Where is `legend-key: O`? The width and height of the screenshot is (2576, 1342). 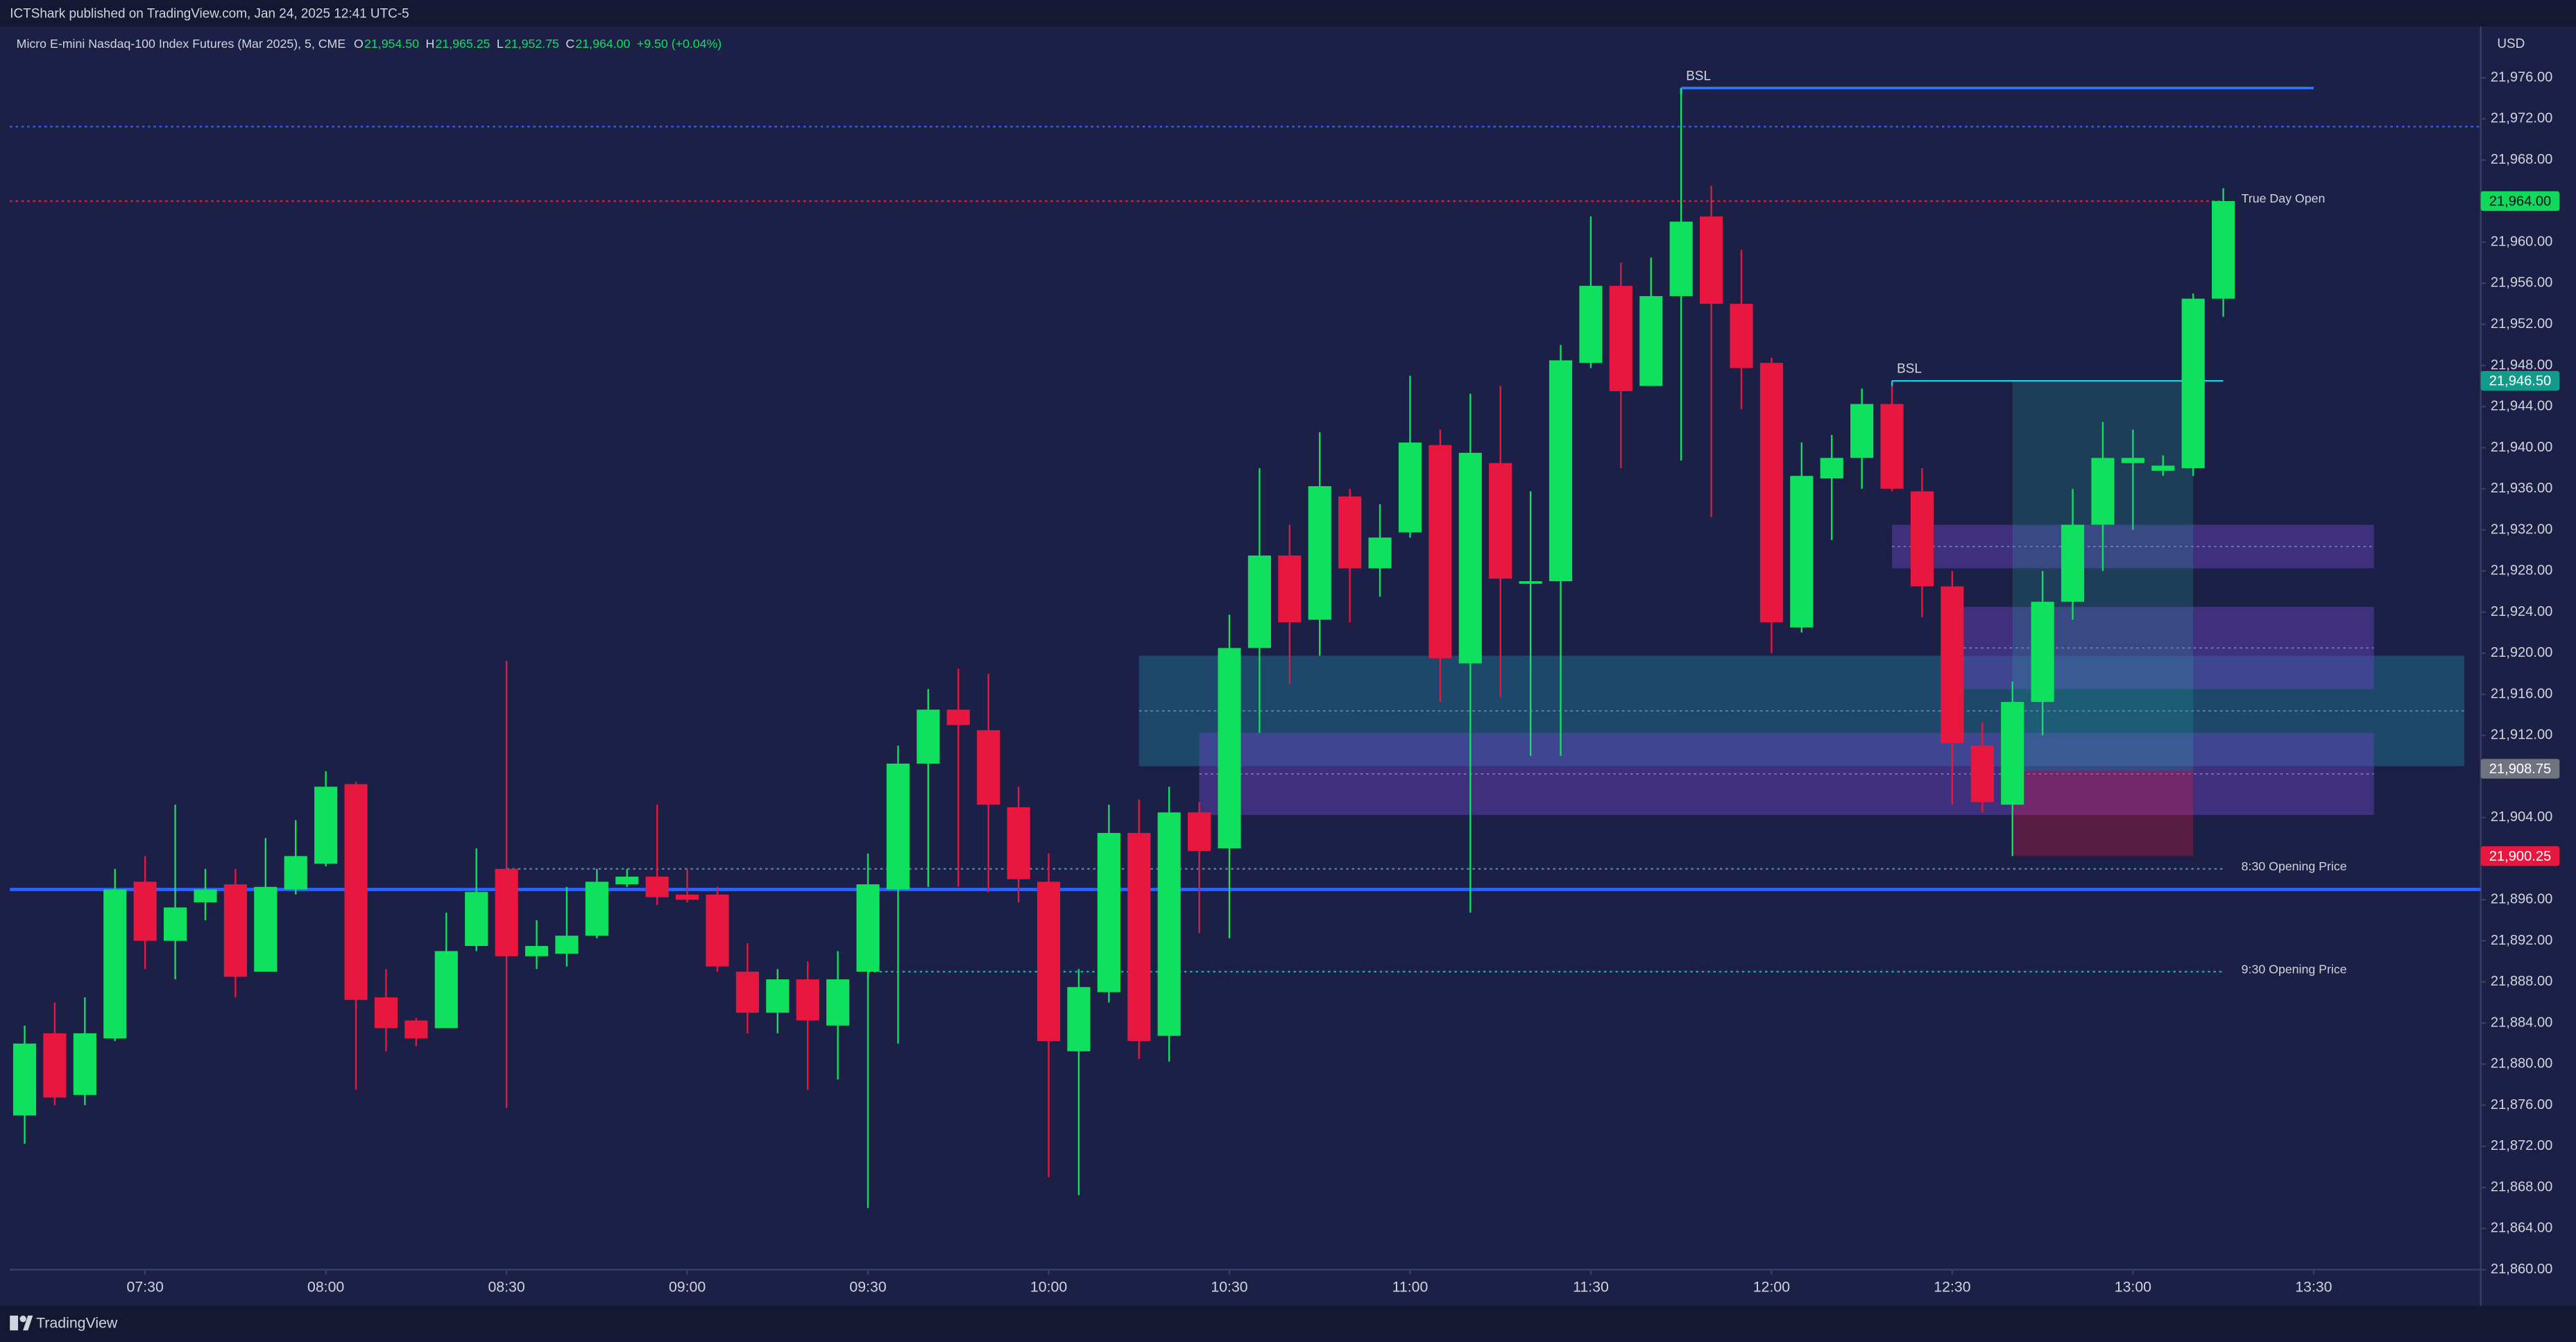 legend-key: O is located at coordinates (359, 44).